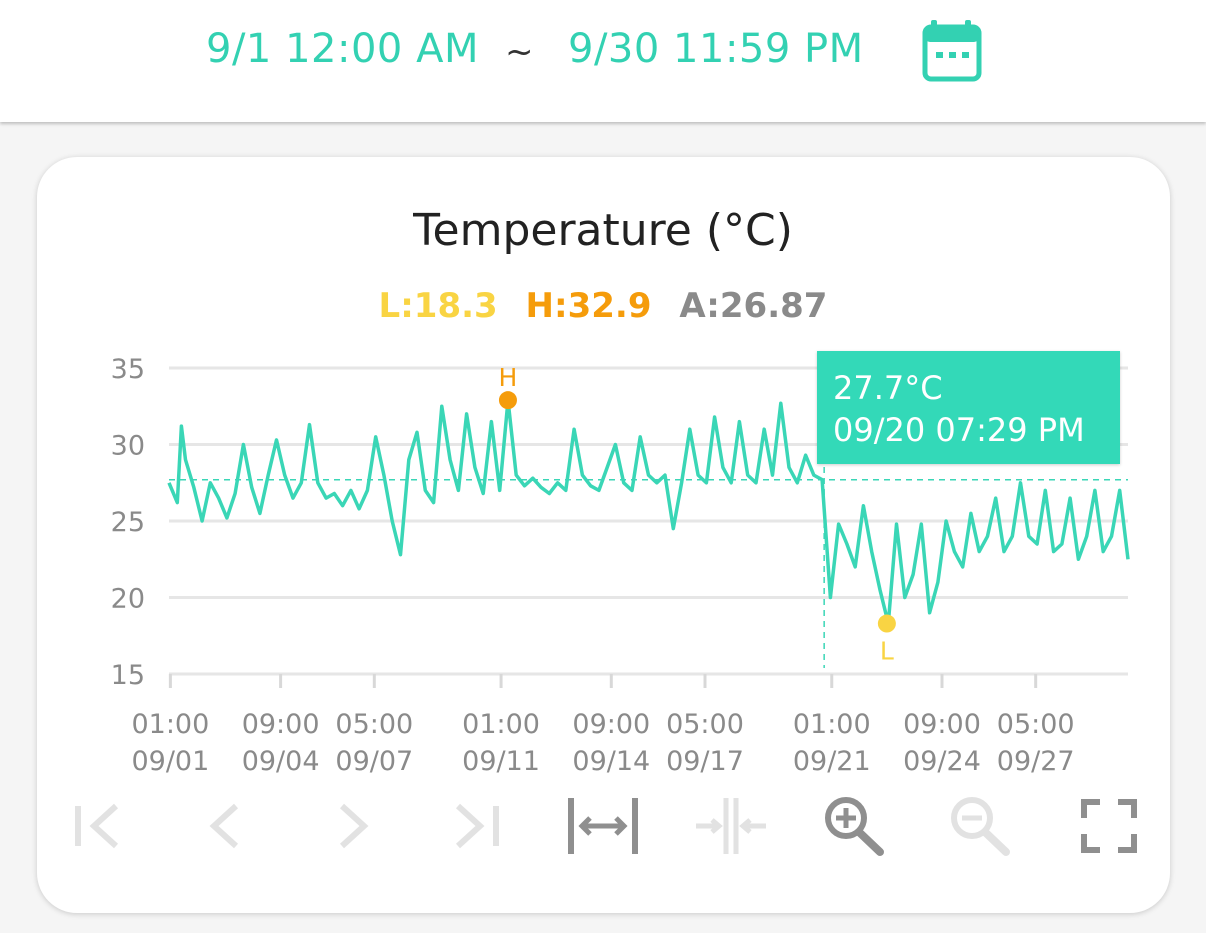  What do you see at coordinates (887, 651) in the screenshot?
I see `low-point-label: L` at bounding box center [887, 651].